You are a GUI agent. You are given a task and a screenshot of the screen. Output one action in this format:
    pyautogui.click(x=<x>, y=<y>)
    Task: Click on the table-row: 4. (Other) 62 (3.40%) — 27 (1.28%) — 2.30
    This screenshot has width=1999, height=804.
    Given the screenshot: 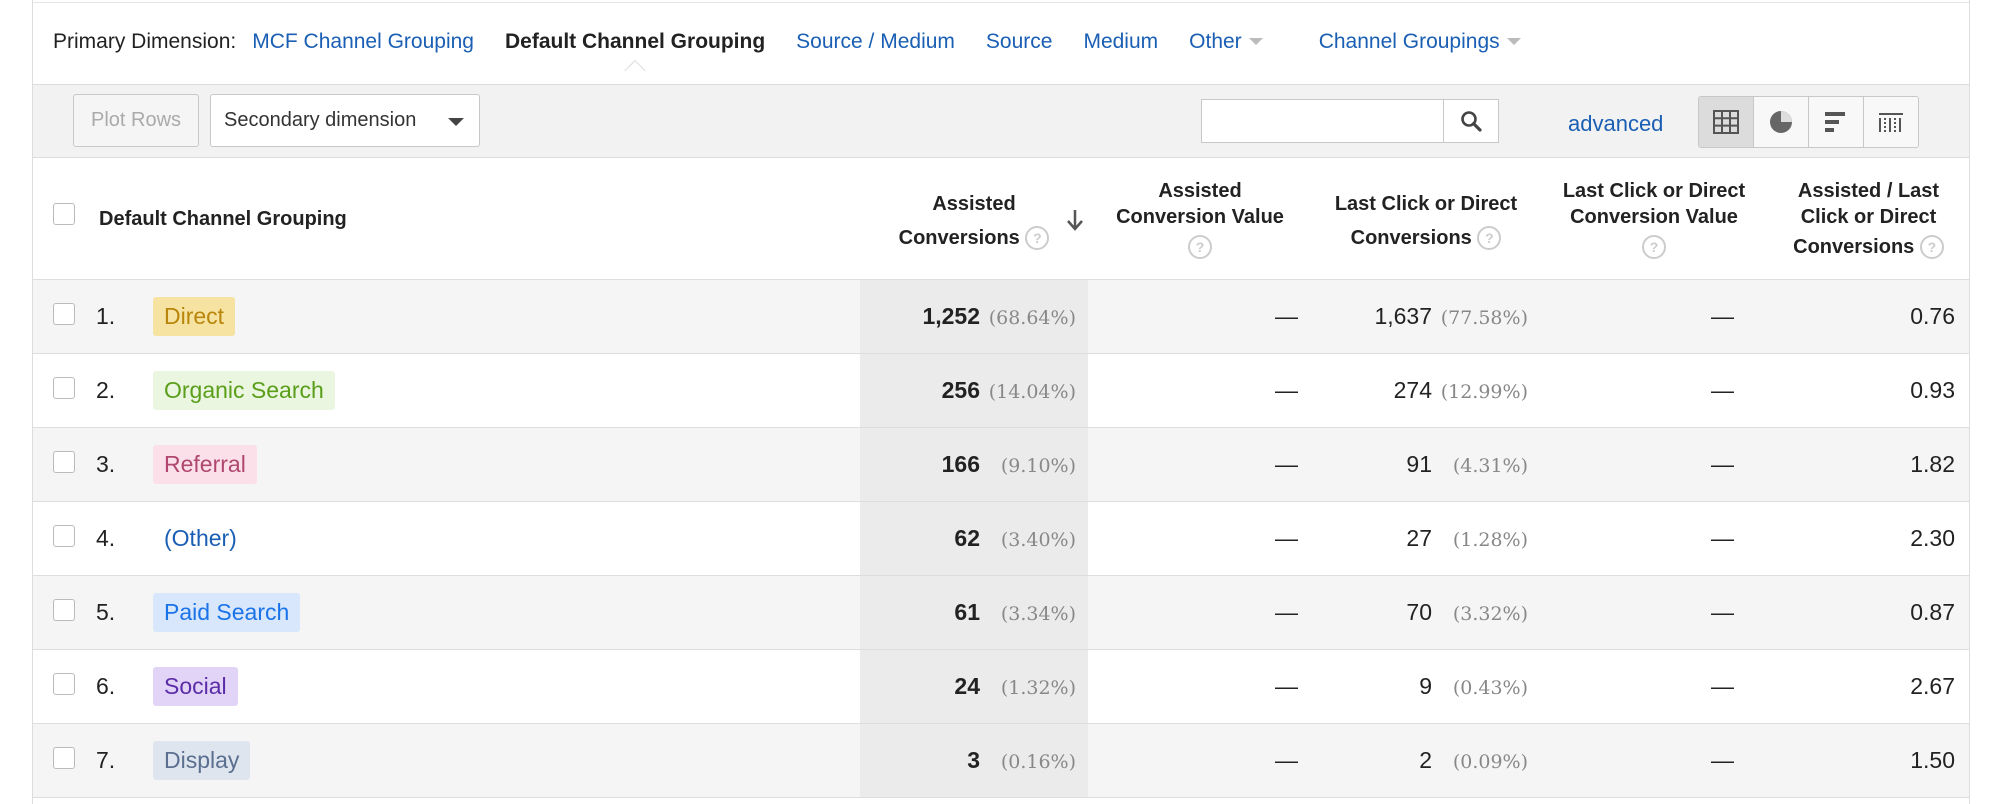 What is the action you would take?
    pyautogui.click(x=1001, y=538)
    